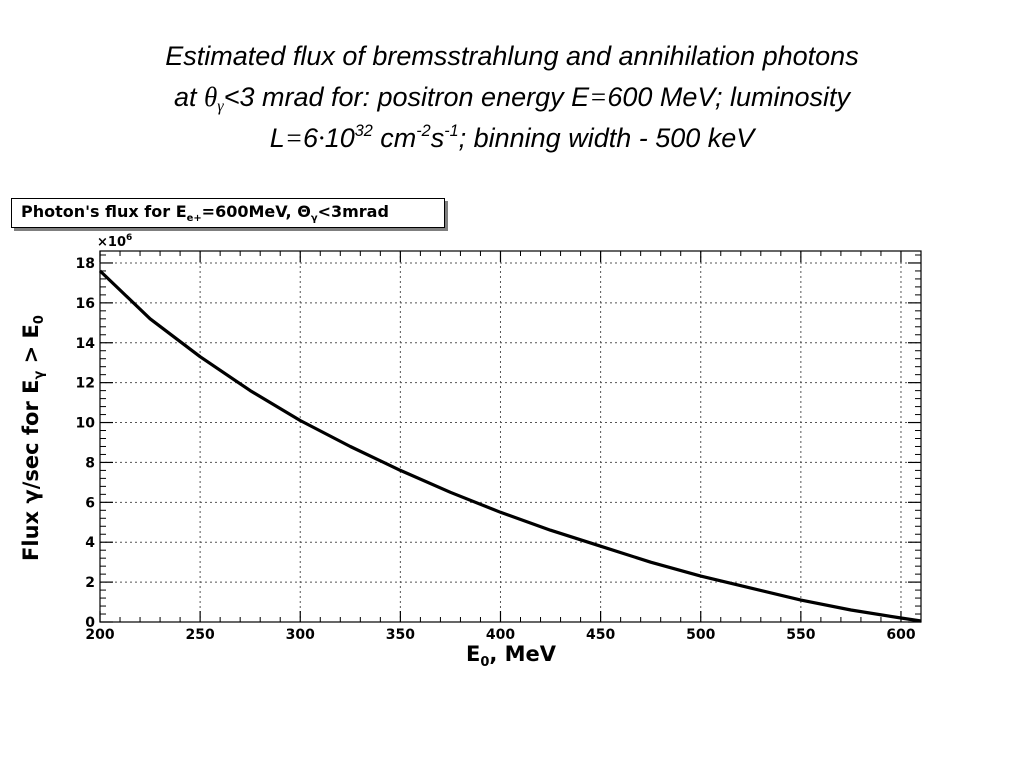 This screenshot has width=1024, height=768. Describe the element at coordinates (598, 97) in the screenshot. I see `equals-symbol: =` at that location.